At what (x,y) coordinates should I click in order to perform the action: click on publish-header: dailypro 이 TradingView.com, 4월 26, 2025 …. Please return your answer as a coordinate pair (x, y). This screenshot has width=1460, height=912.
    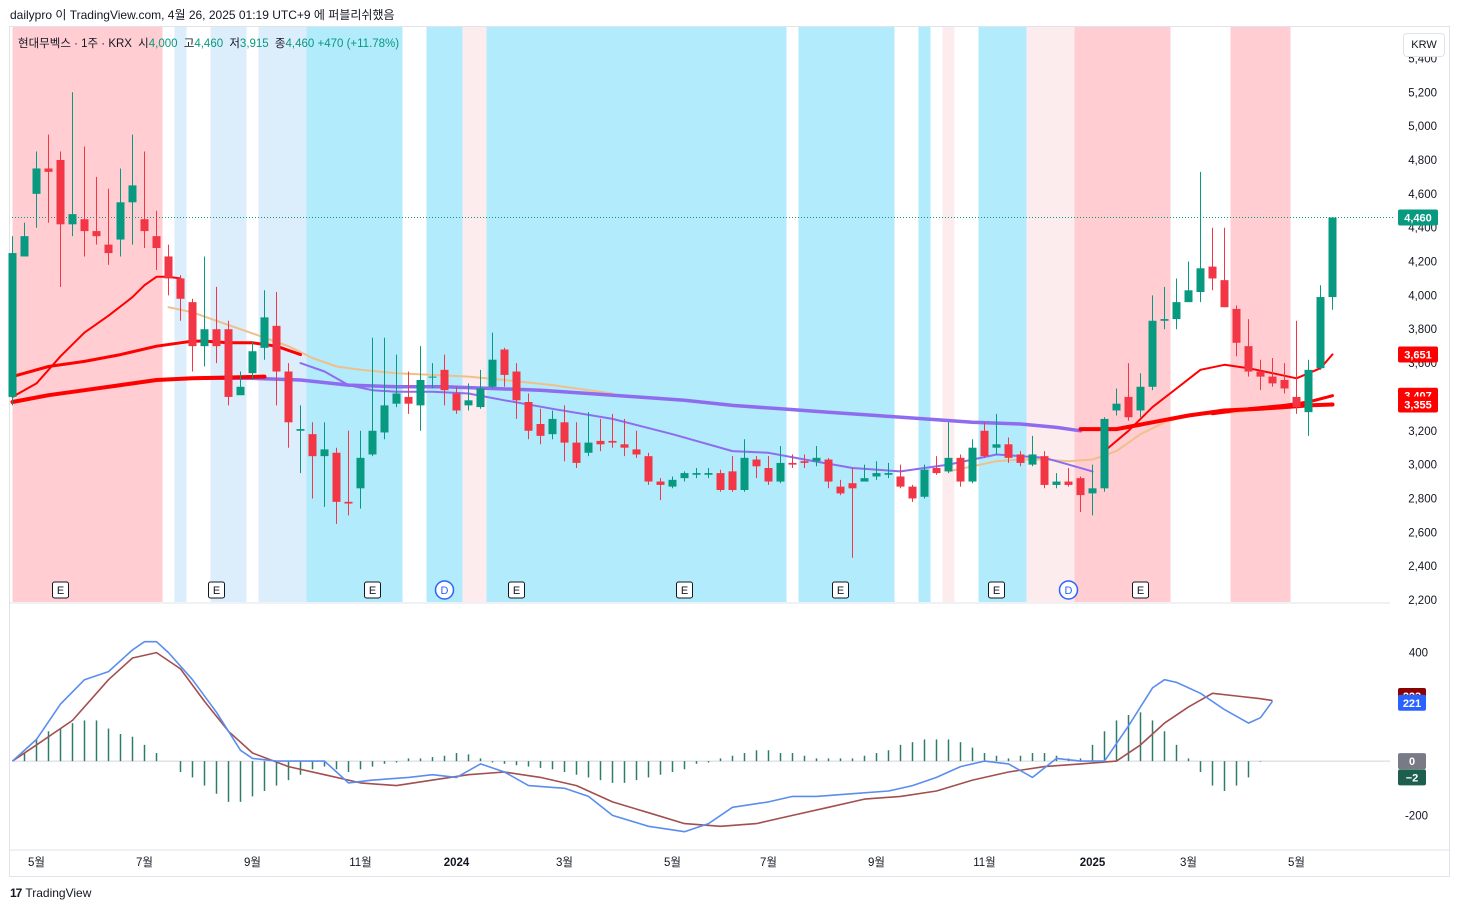
    Looking at the image, I should click on (202, 15).